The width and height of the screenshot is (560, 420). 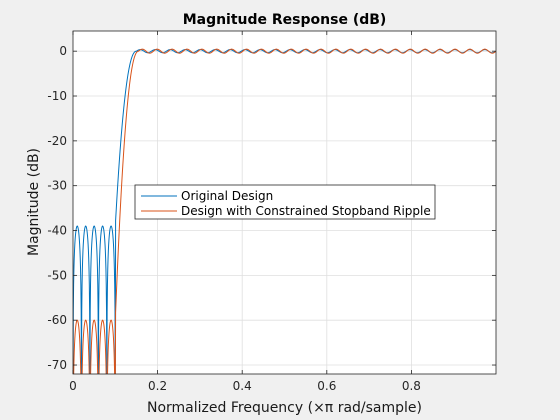 I want to click on chart-title: Magnitude Response (dB), so click(x=285, y=20).